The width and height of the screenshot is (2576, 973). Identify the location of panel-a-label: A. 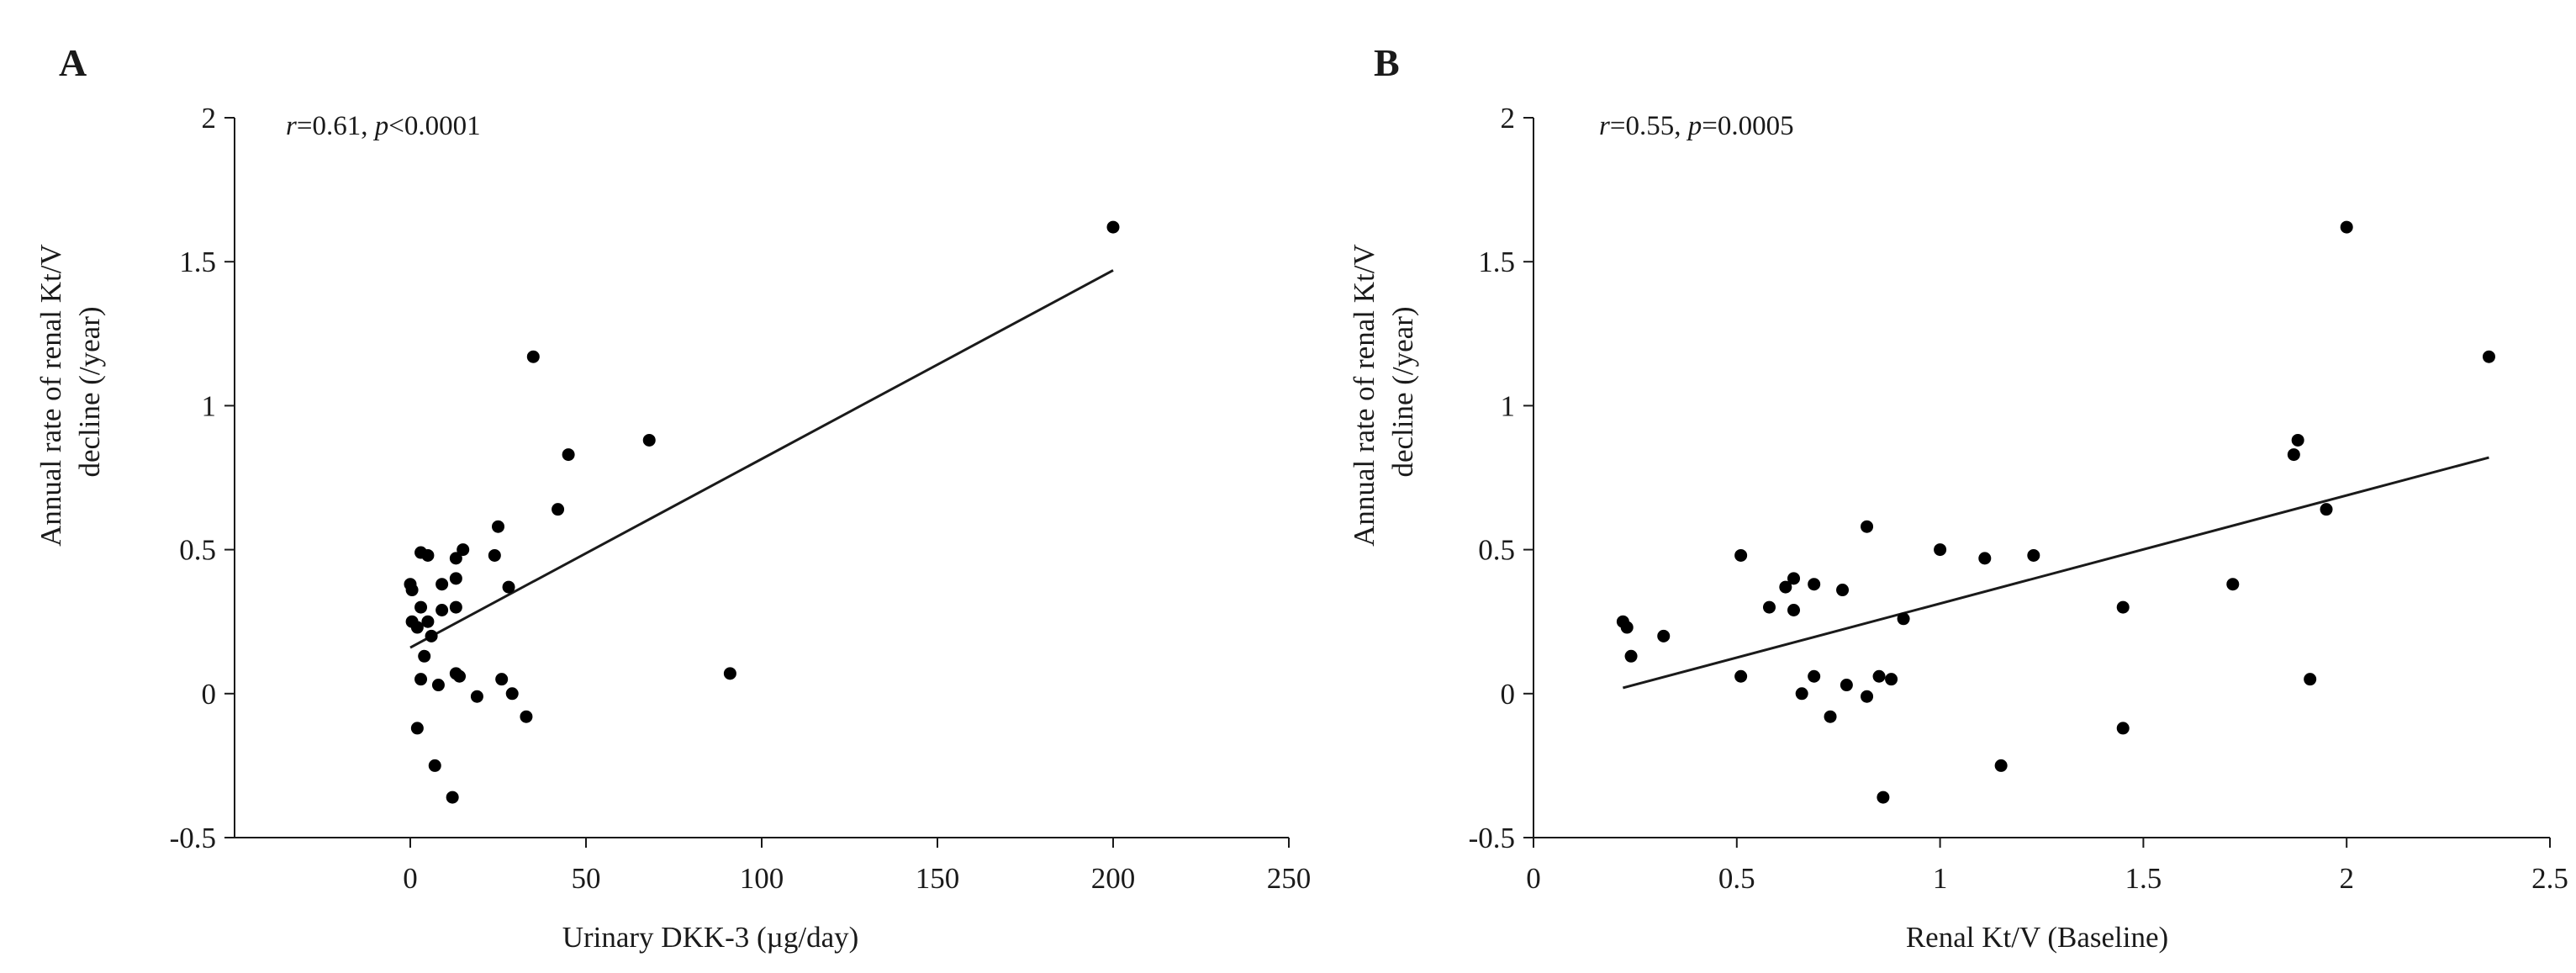
(73, 62).